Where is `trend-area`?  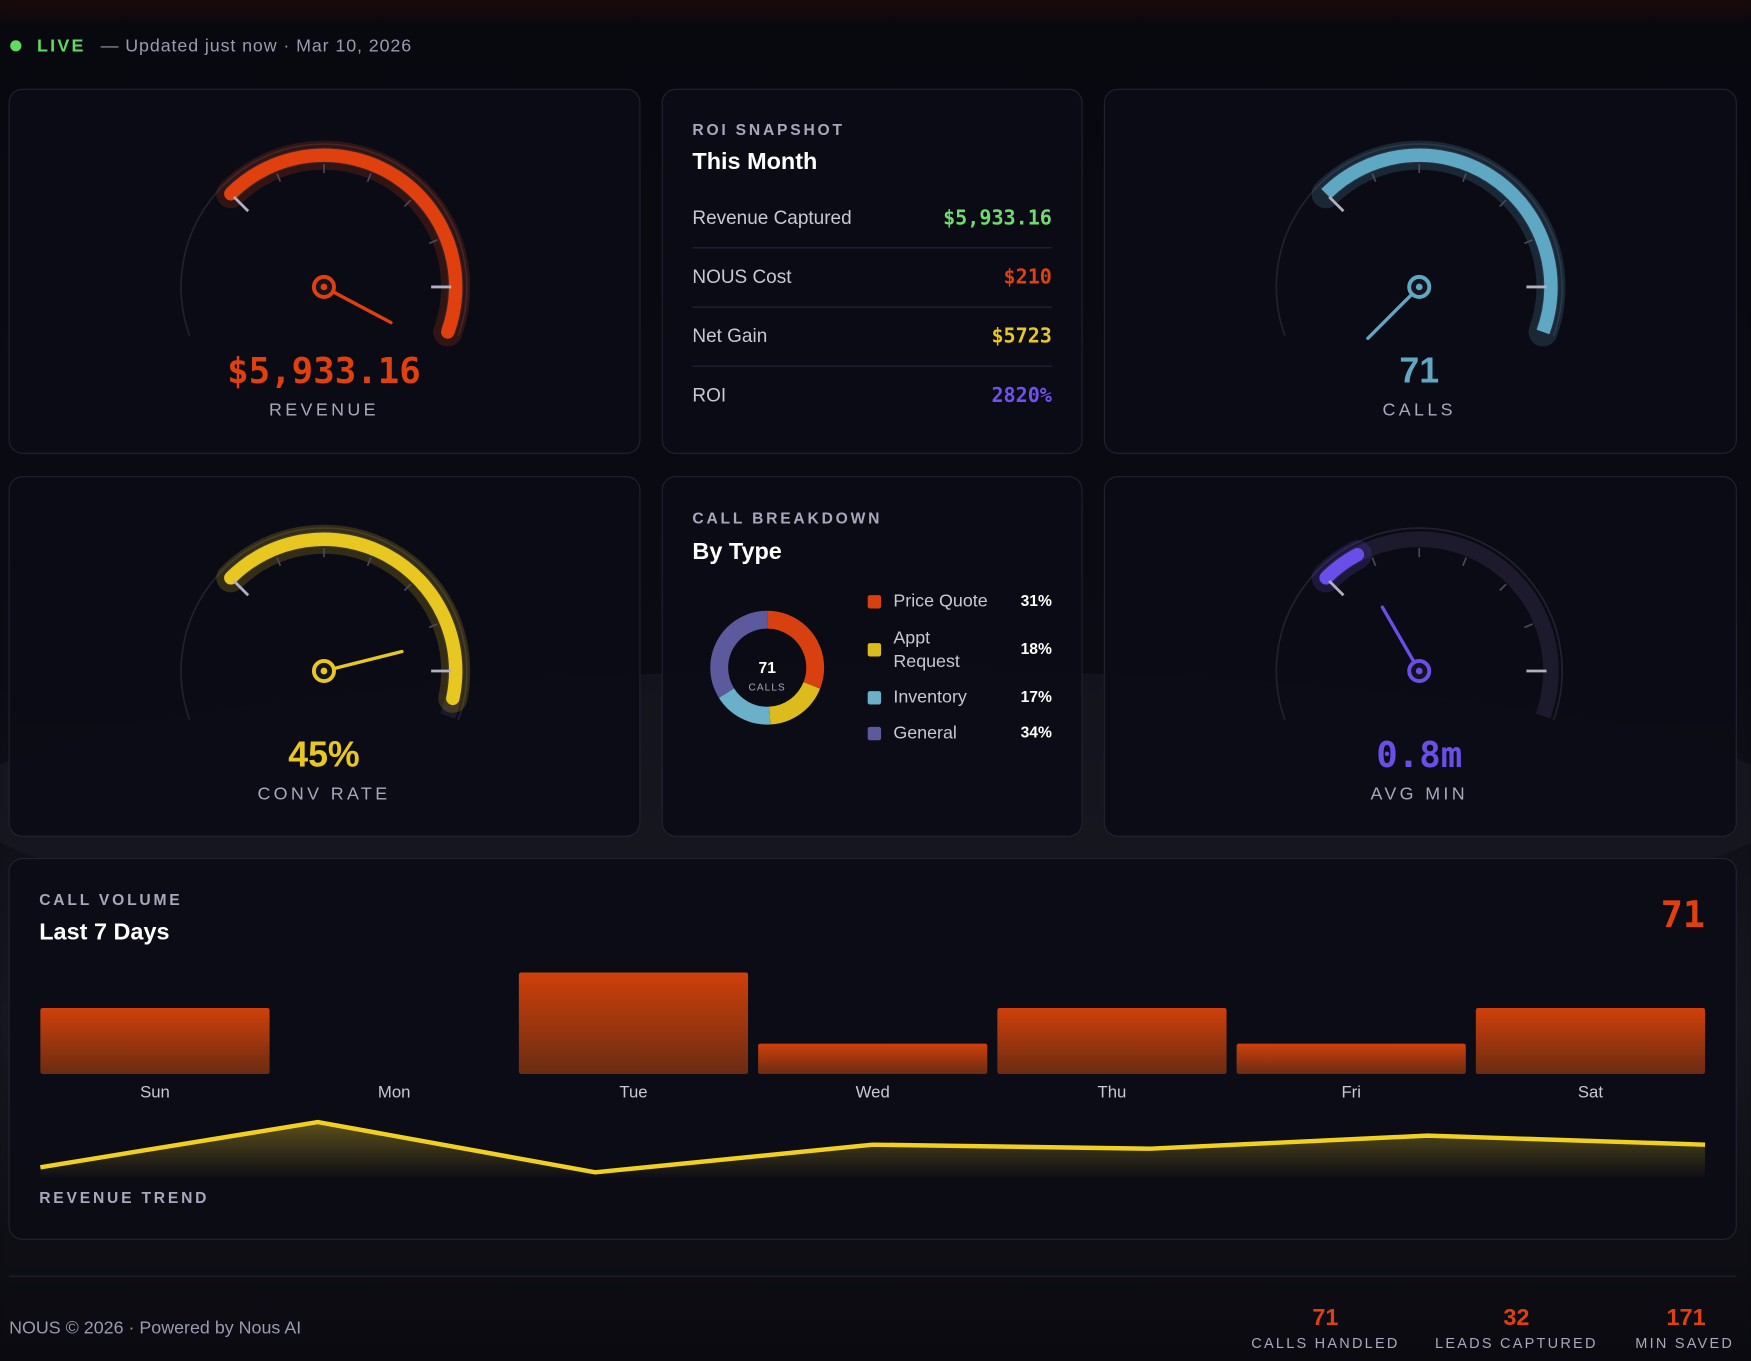 trend-area is located at coordinates (873, 1151).